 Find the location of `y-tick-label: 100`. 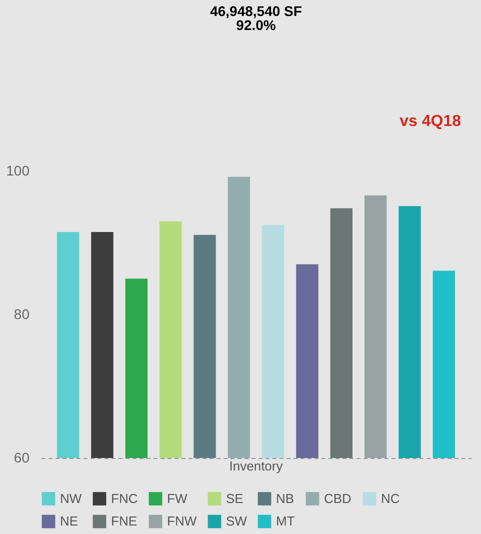

y-tick-label: 100 is located at coordinates (18, 170).